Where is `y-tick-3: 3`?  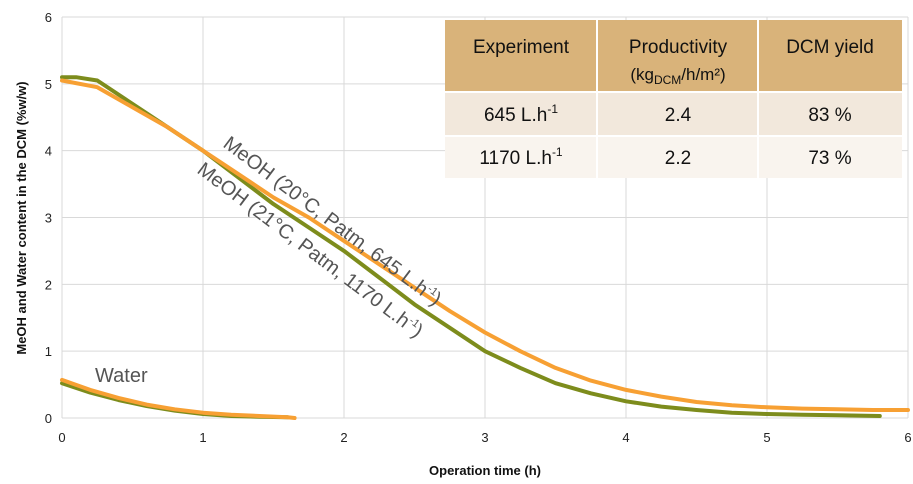
y-tick-3: 3 is located at coordinates (48, 218).